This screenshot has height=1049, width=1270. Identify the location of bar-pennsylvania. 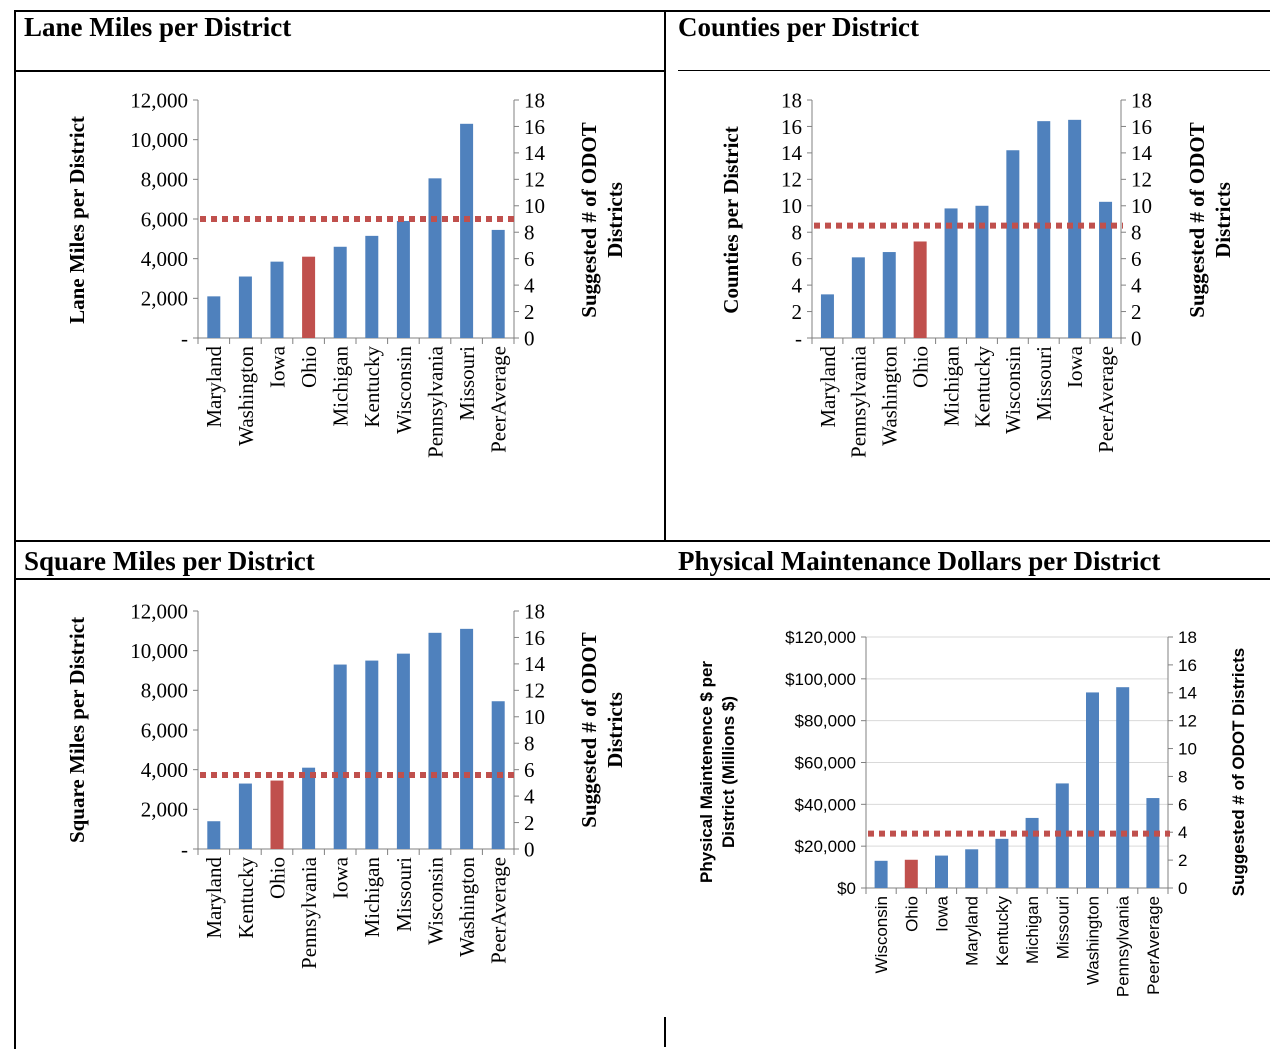
(435, 258).